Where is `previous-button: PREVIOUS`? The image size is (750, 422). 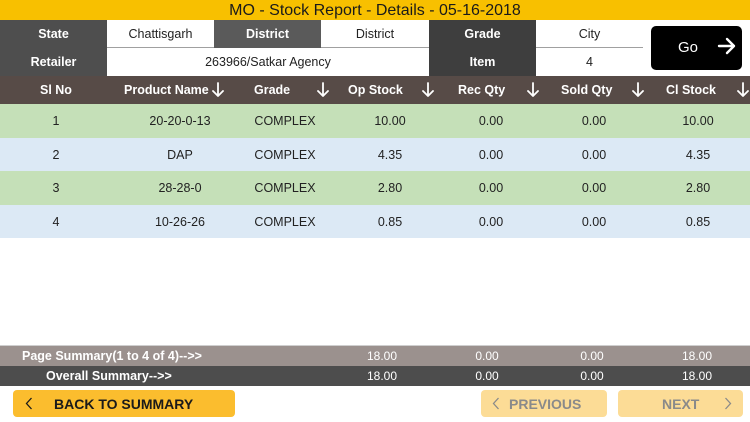 previous-button: PREVIOUS is located at coordinates (544, 403).